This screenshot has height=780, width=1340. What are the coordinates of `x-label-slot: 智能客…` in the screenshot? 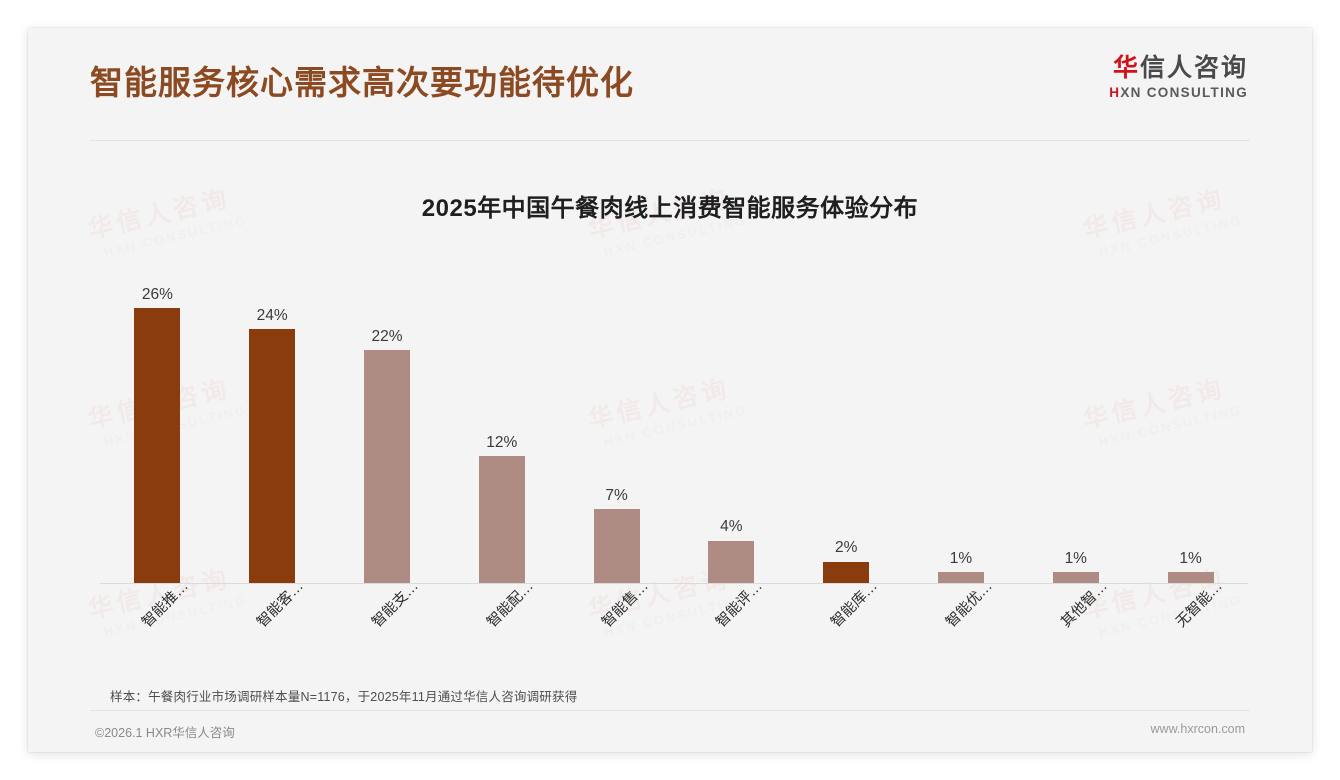 It's located at (272, 624).